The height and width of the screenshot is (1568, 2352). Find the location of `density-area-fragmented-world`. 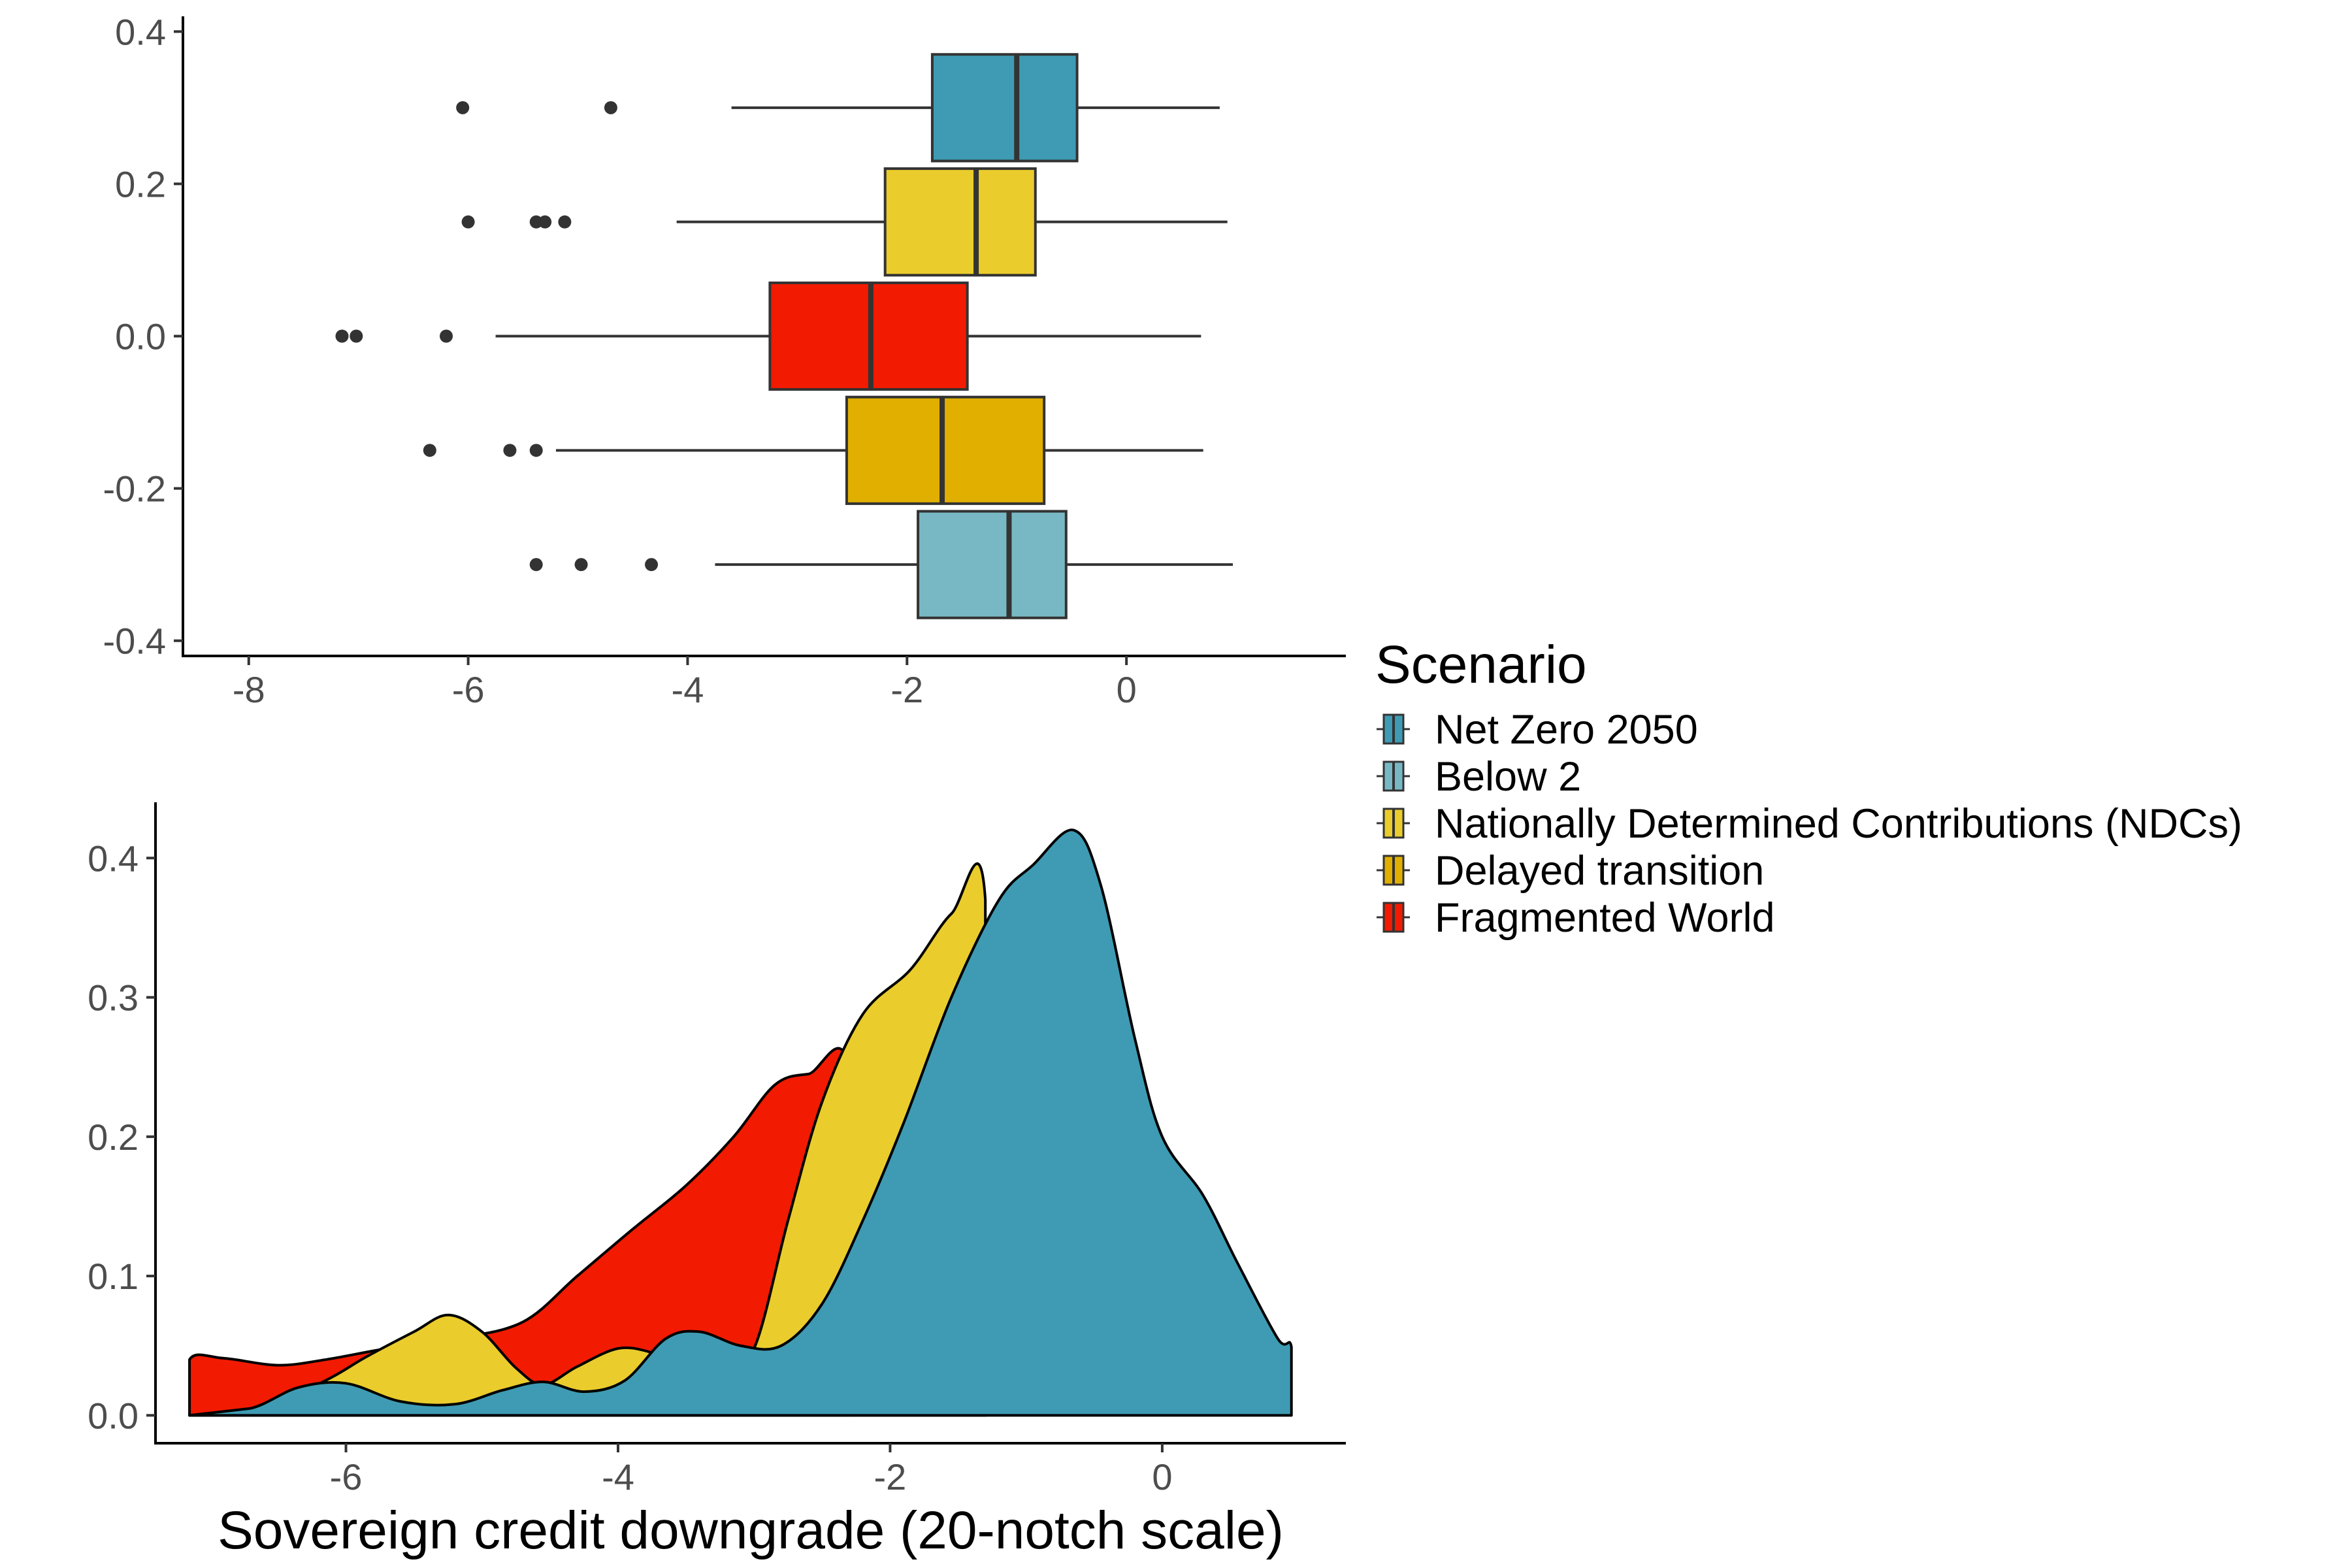

density-area-fragmented-world is located at coordinates (519, 1232).